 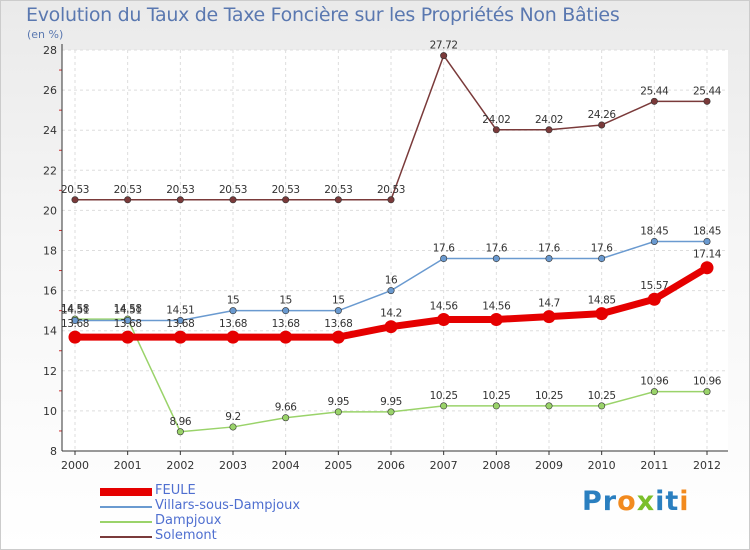 What do you see at coordinates (707, 465) in the screenshot?
I see `x-tick-label: 2012` at bounding box center [707, 465].